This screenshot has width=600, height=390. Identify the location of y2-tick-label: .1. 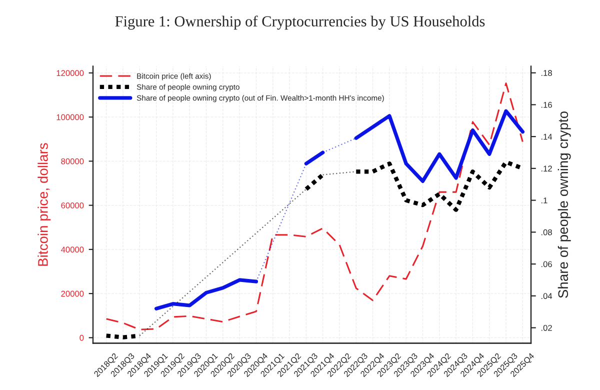
(544, 201).